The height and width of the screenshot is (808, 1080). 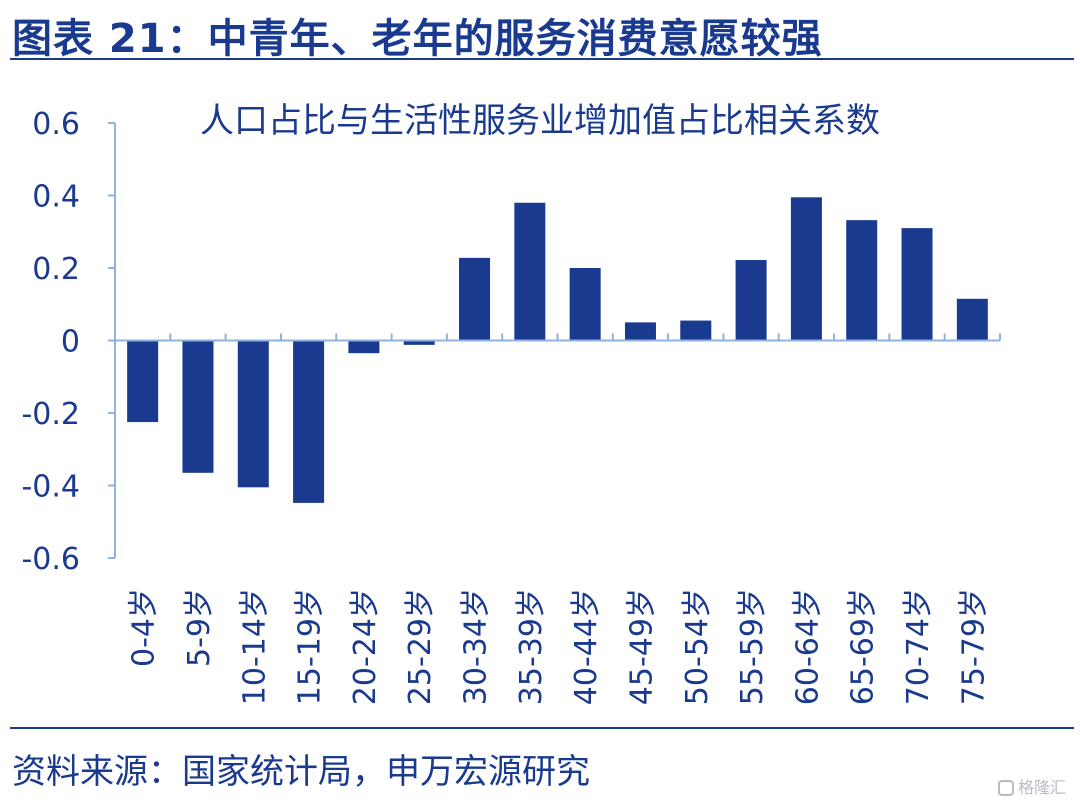 I want to click on x-tick-label: 70-74岁, so click(x=918, y=646).